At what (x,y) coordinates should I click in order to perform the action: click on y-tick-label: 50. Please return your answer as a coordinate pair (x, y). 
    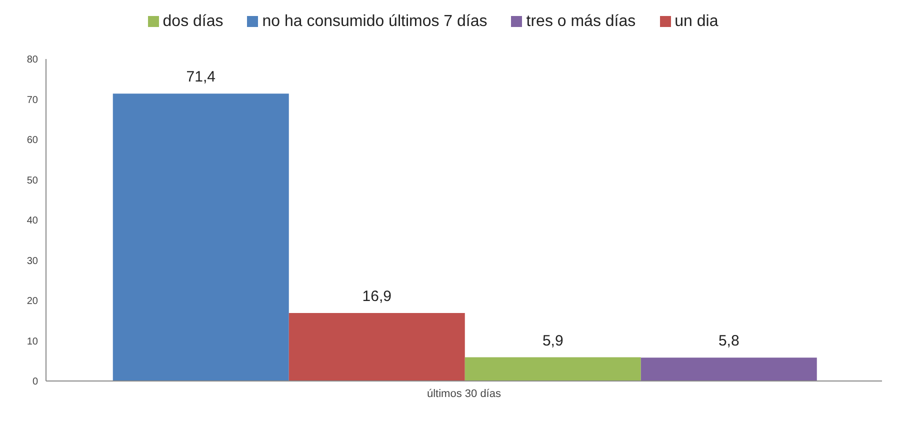
    Looking at the image, I should click on (32, 180).